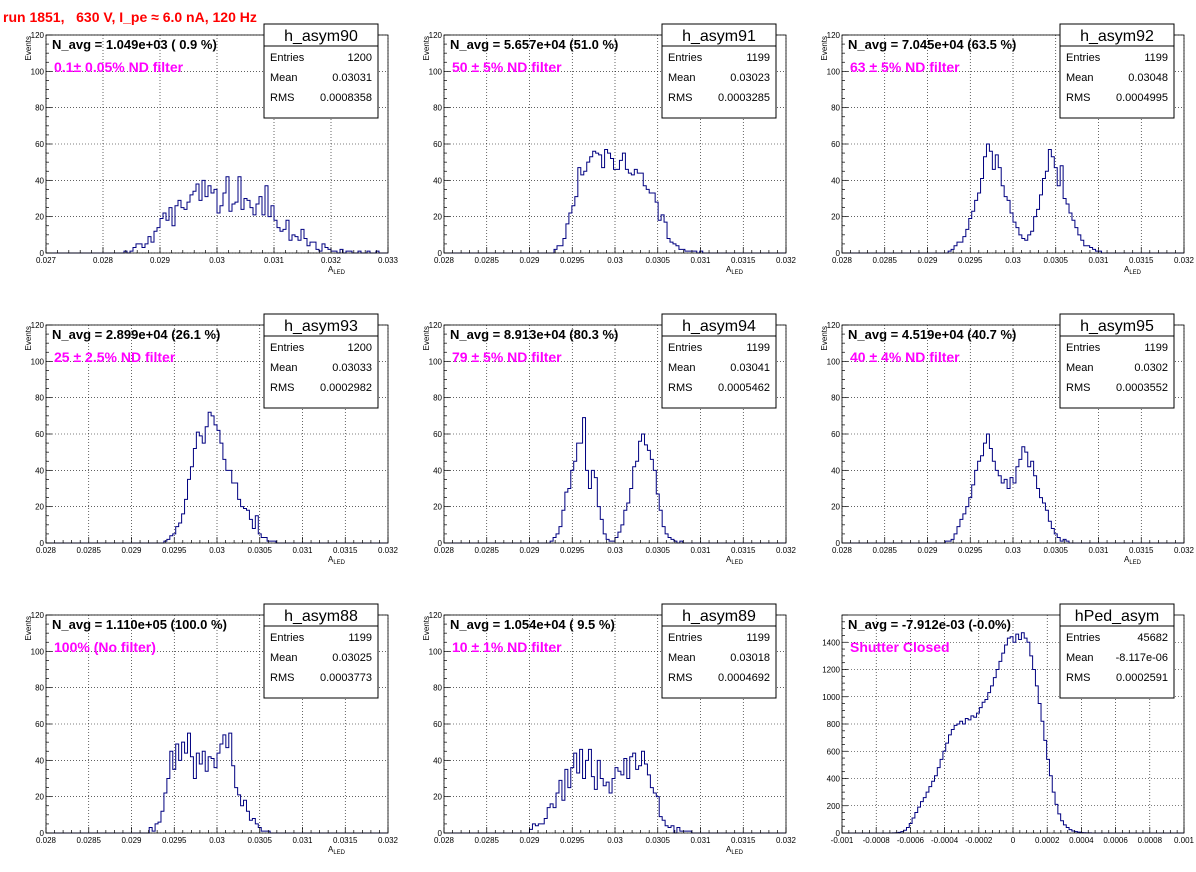  Describe the element at coordinates (1081, 840) in the screenshot. I see `x-tick-label: 0.0004` at that location.